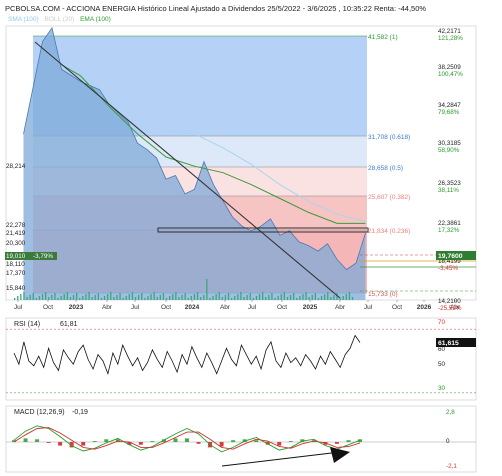 The height and width of the screenshot is (476, 502). Describe the element at coordinates (389, 231) in the screenshot. I see `fib-label: 21,834 (0.236)` at that location.